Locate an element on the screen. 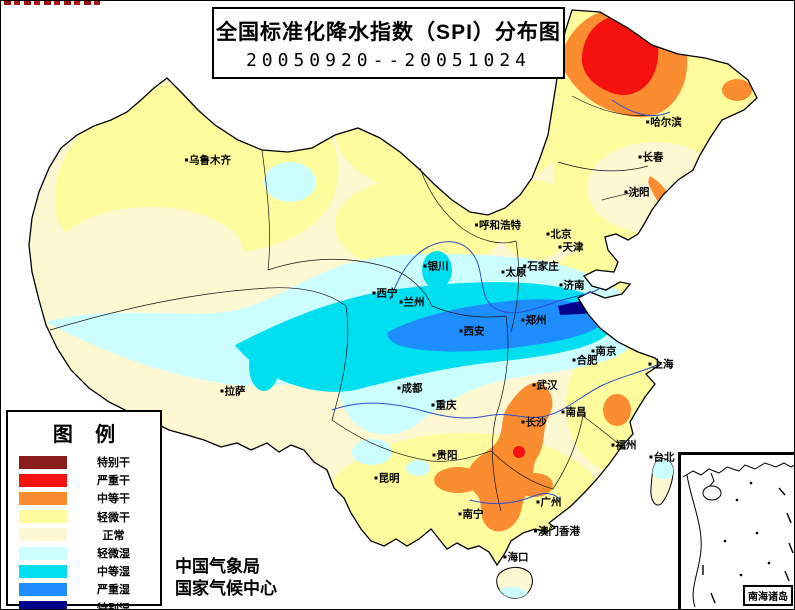  pearl-river is located at coordinates (515, 498).